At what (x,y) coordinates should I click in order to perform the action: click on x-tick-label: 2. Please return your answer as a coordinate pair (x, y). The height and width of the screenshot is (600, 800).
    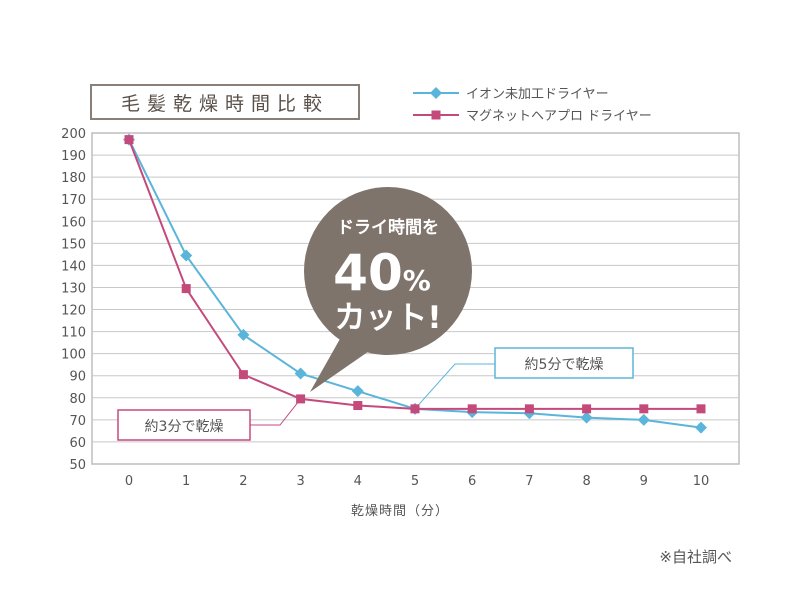
    Looking at the image, I should click on (243, 481).